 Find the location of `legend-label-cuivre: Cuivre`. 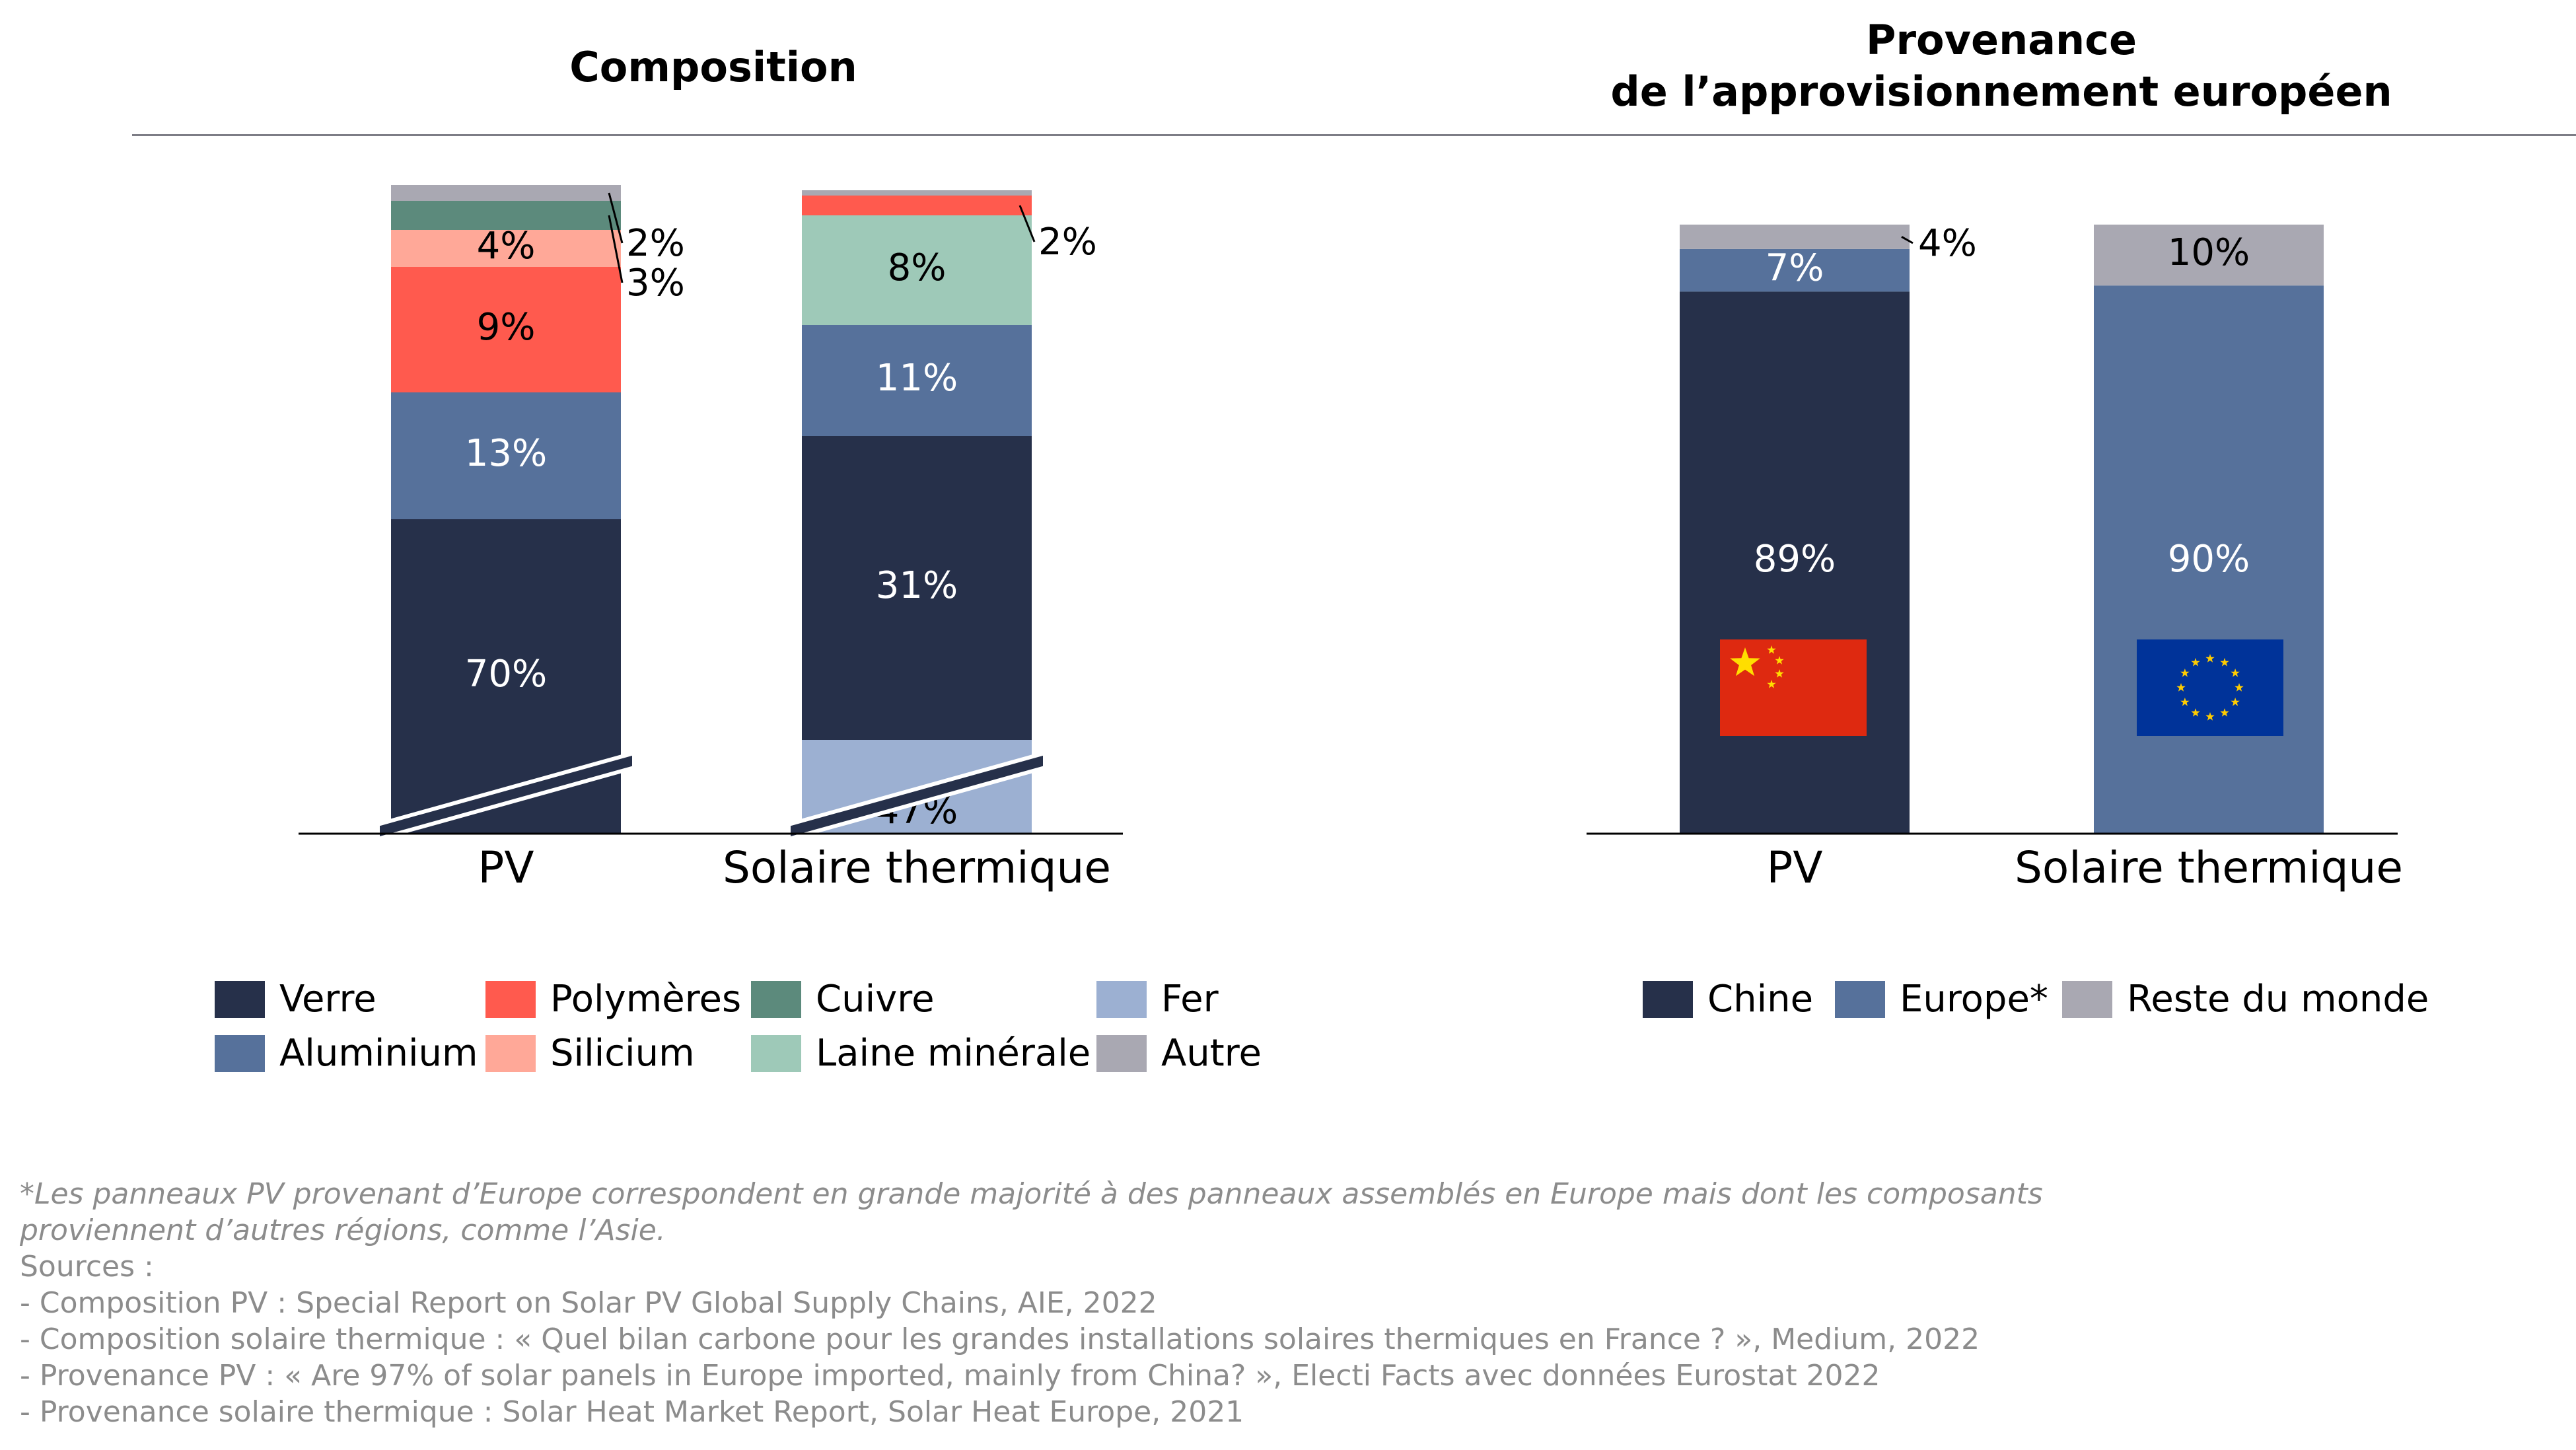

legend-label-cuivre: Cuivre is located at coordinates (875, 999).